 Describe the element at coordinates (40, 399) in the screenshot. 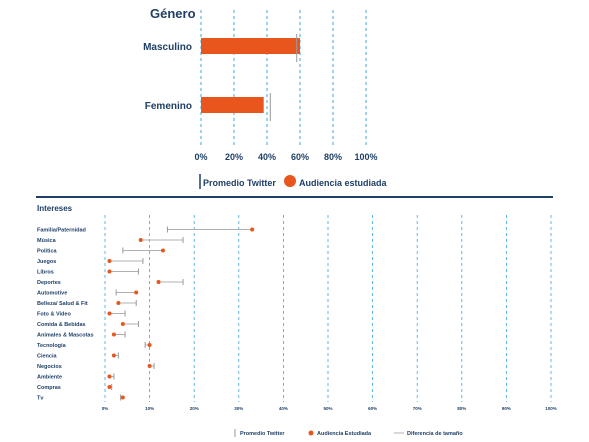

I see `category-label: Tv` at that location.